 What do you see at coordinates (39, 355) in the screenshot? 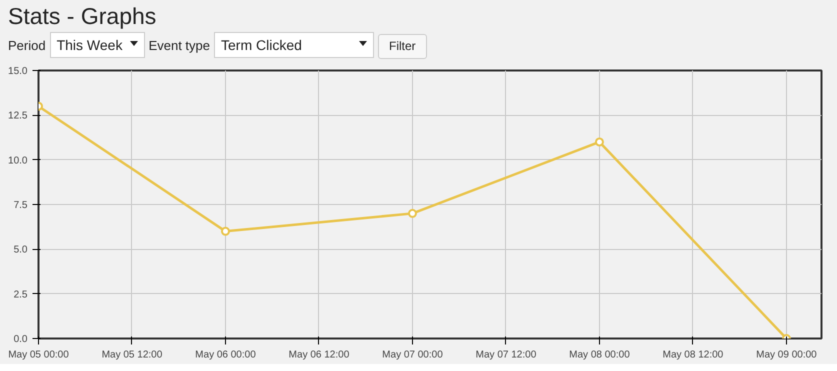
I see `x-tick-label: May 05 00:00` at bounding box center [39, 355].